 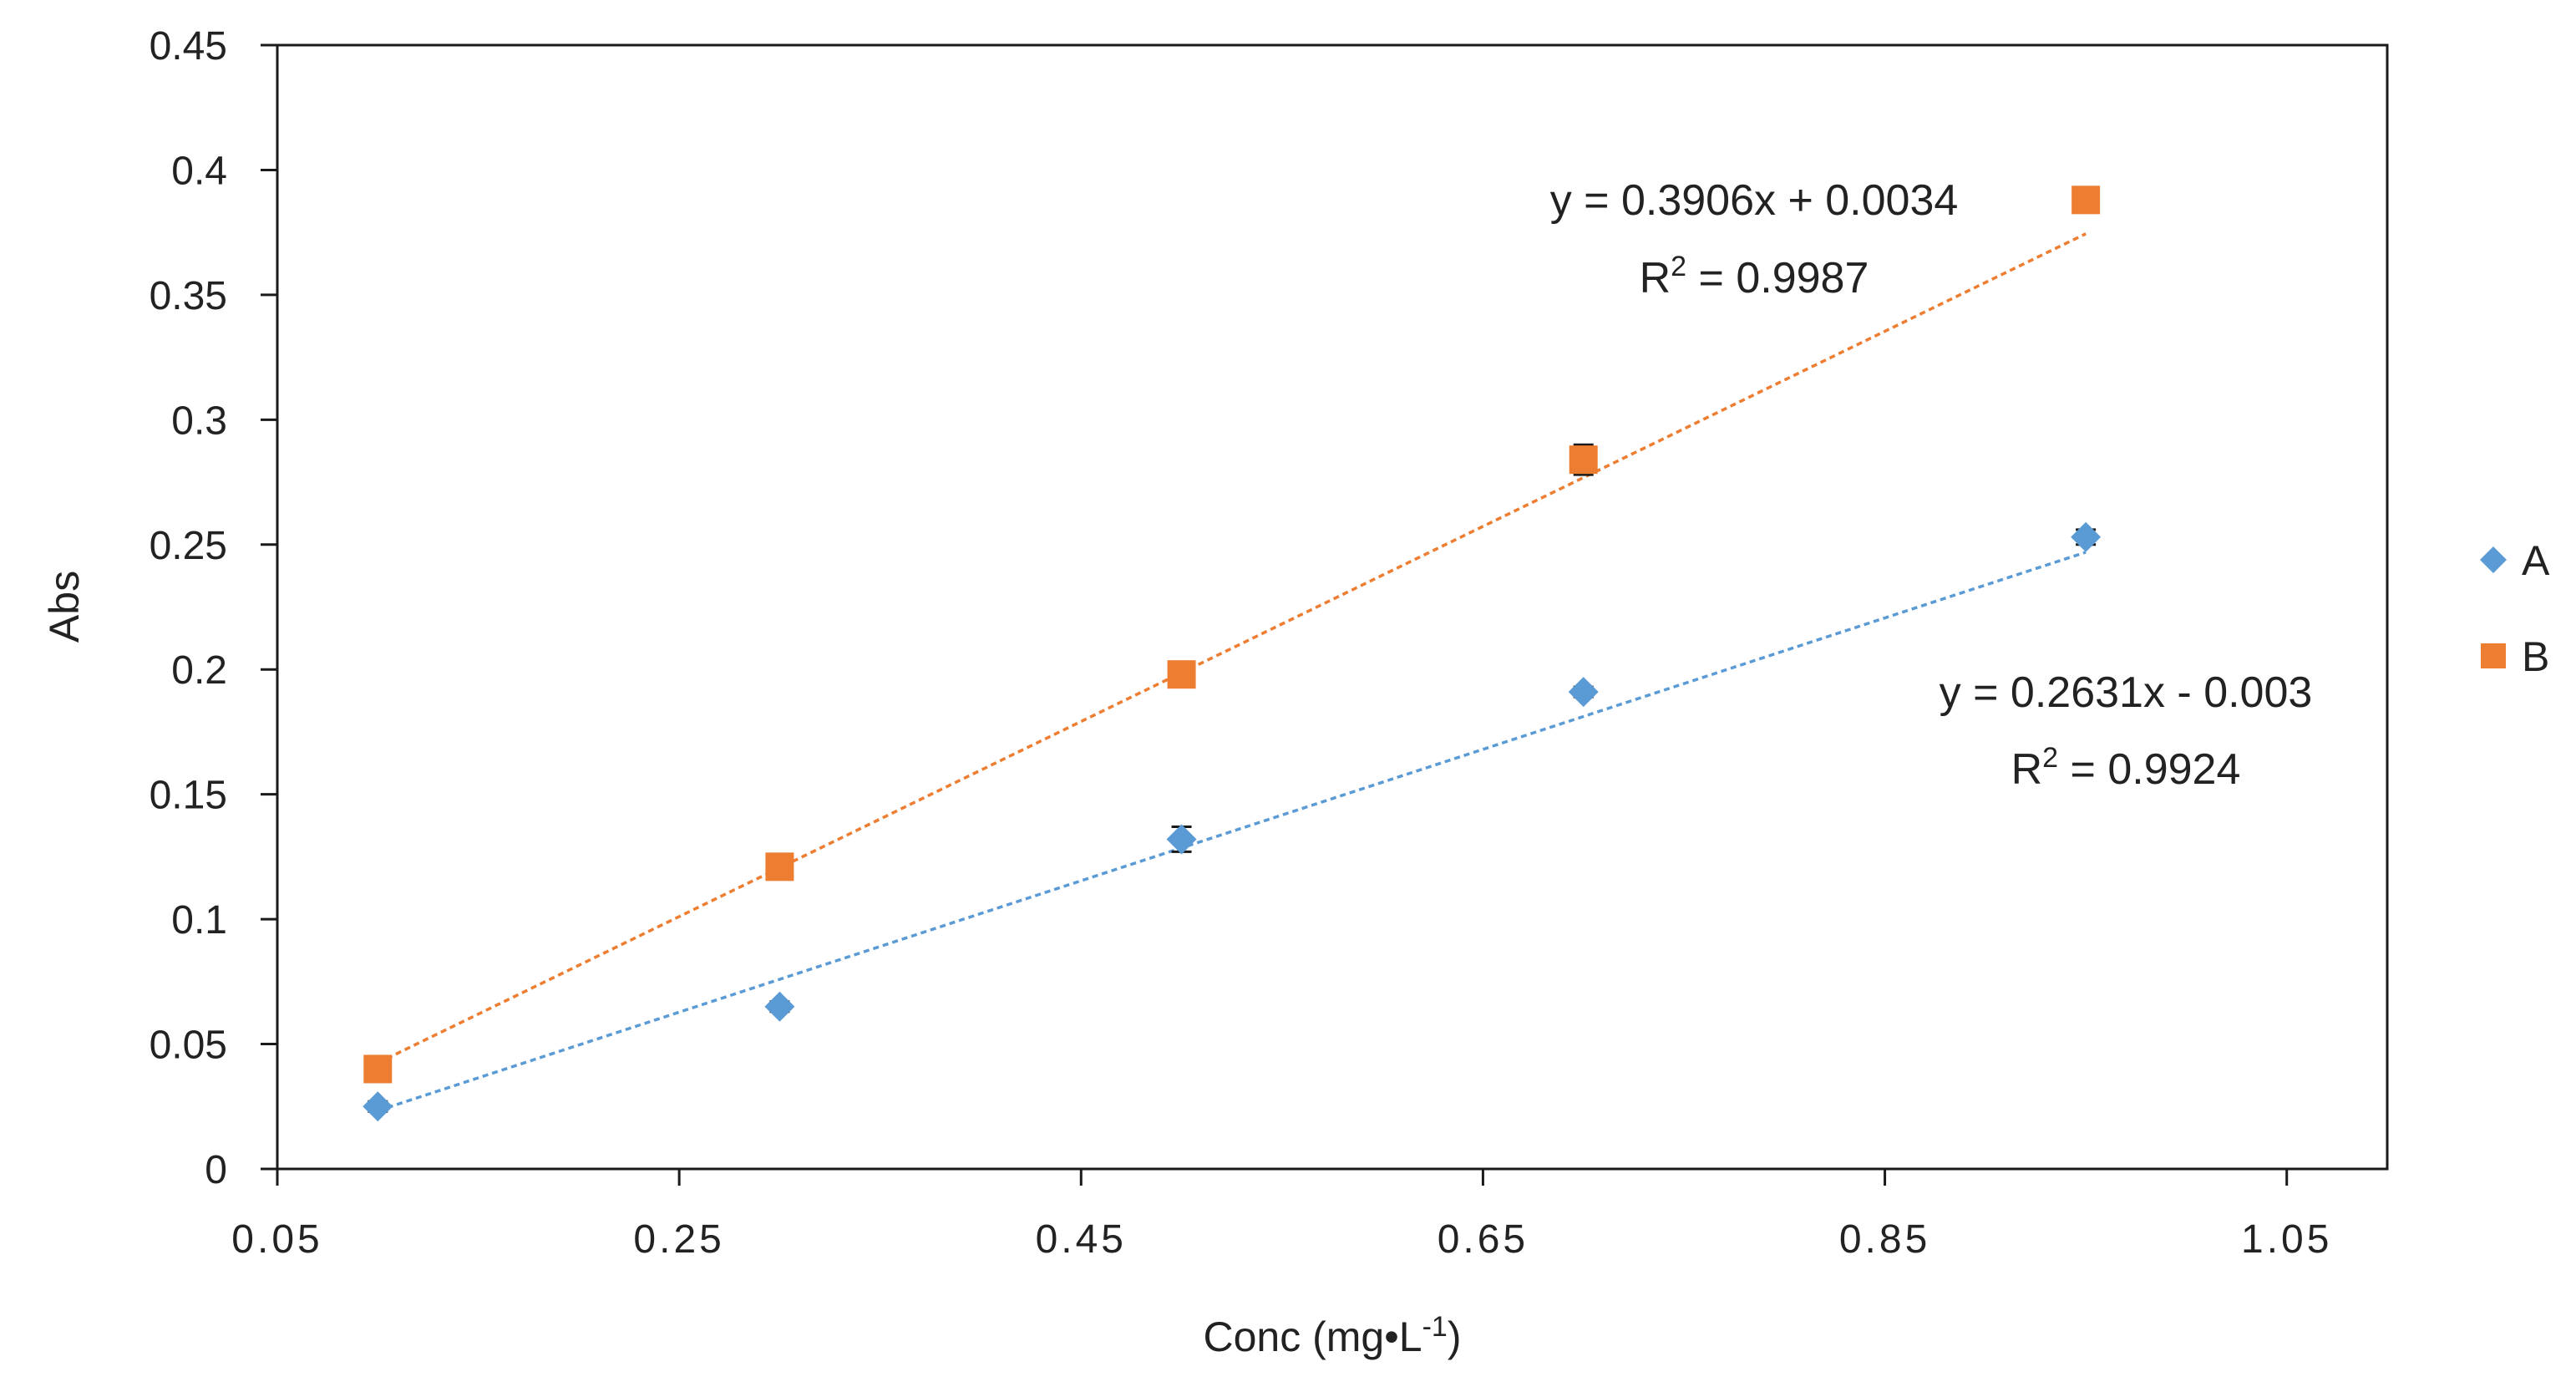 I want to click on r2-b-sup: 2, so click(x=1678, y=266).